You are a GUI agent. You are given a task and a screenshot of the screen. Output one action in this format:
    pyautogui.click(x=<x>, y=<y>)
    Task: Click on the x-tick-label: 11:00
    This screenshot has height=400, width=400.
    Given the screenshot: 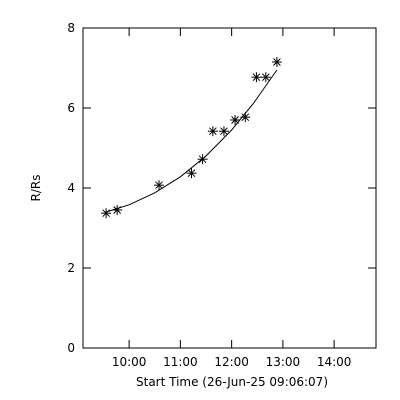 What is the action you would take?
    pyautogui.click(x=180, y=362)
    